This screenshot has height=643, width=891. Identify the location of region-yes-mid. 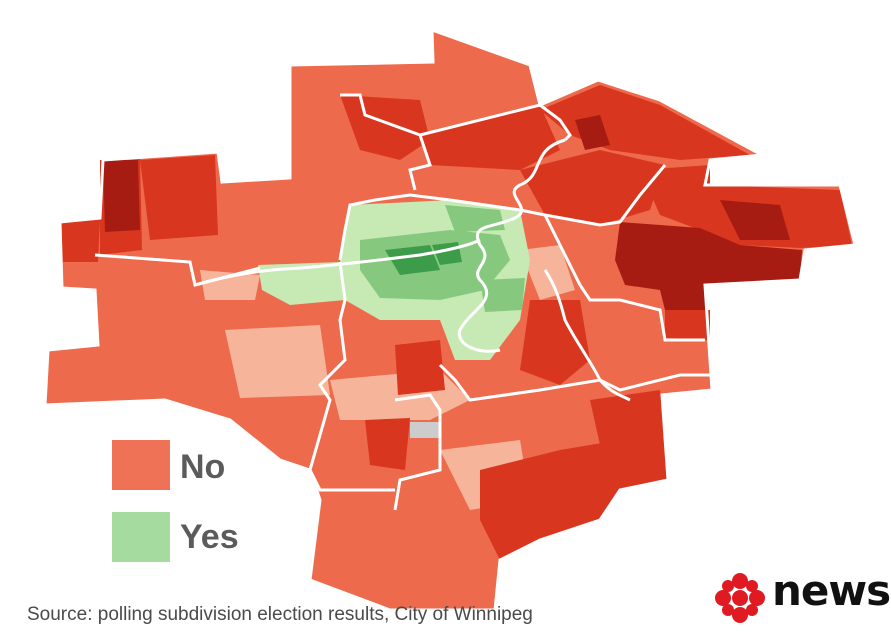
(502, 295).